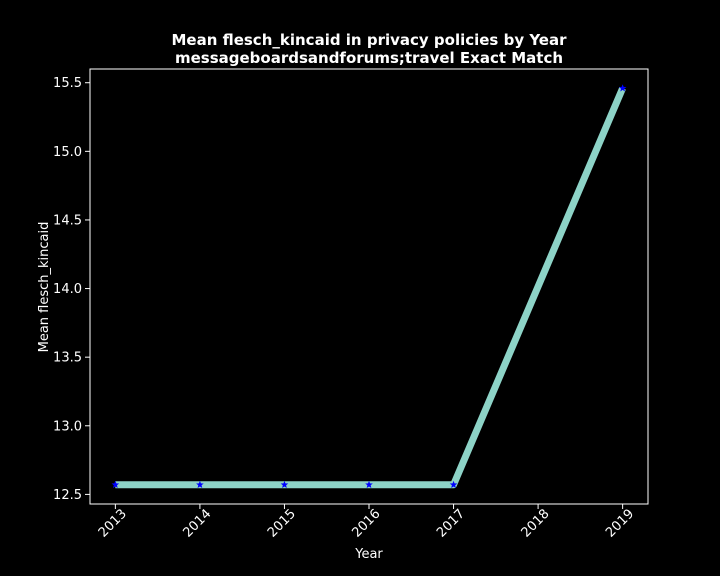 This screenshot has height=576, width=720. Describe the element at coordinates (44, 287) in the screenshot. I see `y-axis-label: Mean flesch_kincaid` at that location.